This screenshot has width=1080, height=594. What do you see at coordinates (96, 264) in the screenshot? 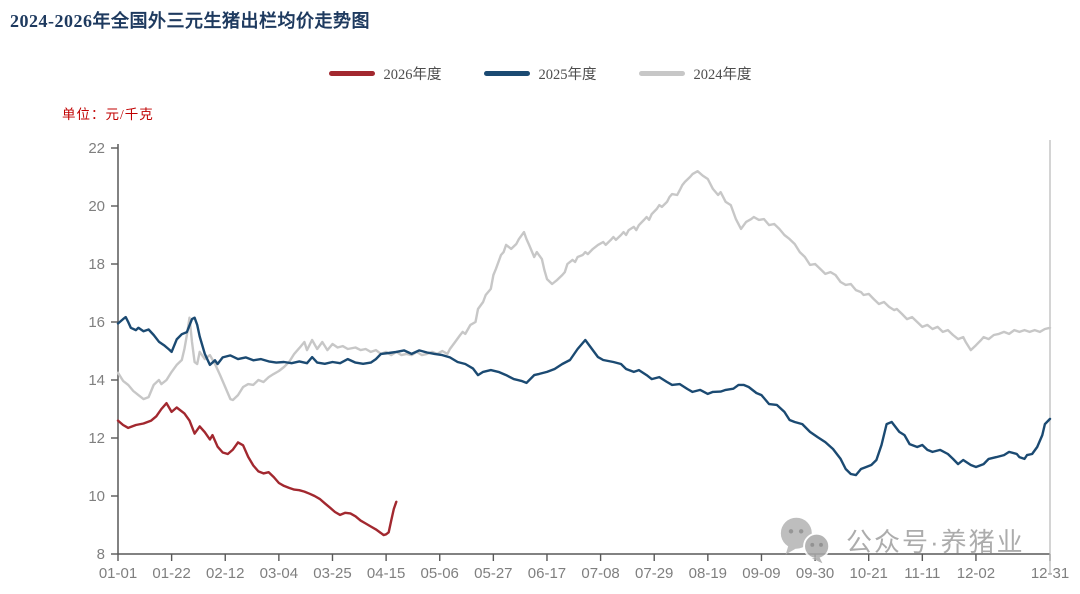
I see `y-tick-label: 18` at bounding box center [96, 264].